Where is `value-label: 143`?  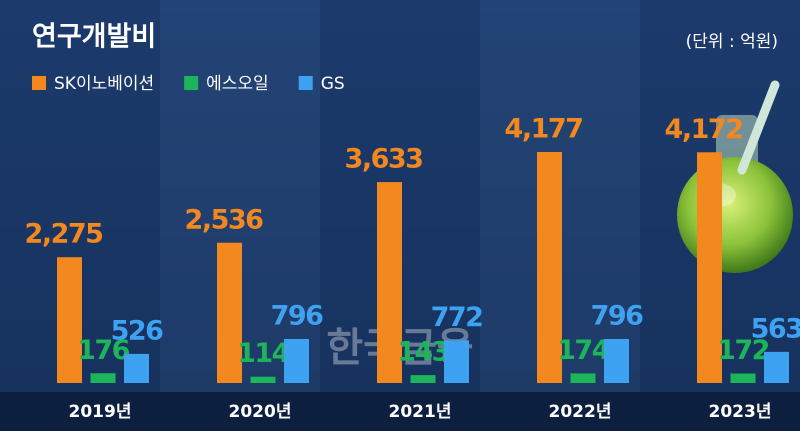
value-label: 143 is located at coordinates (423, 352).